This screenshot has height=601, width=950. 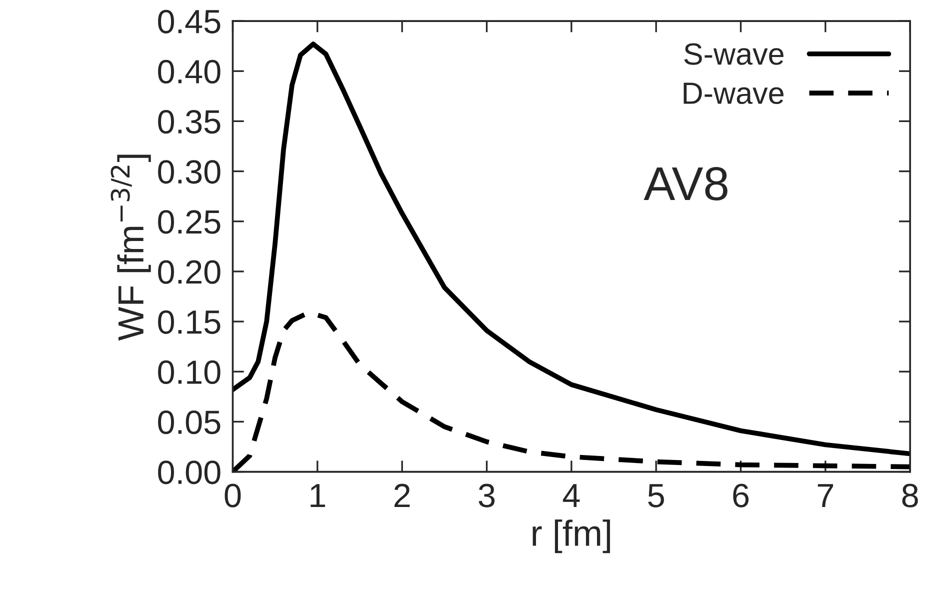 I want to click on y-tick-label: 0.45, so click(x=189, y=22).